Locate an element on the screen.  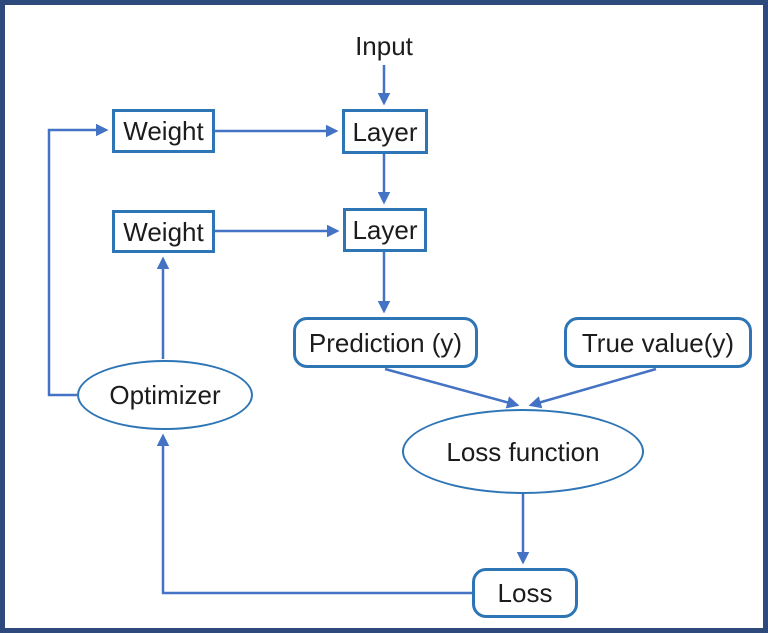
node-weight-1: Weight is located at coordinates (163, 131).